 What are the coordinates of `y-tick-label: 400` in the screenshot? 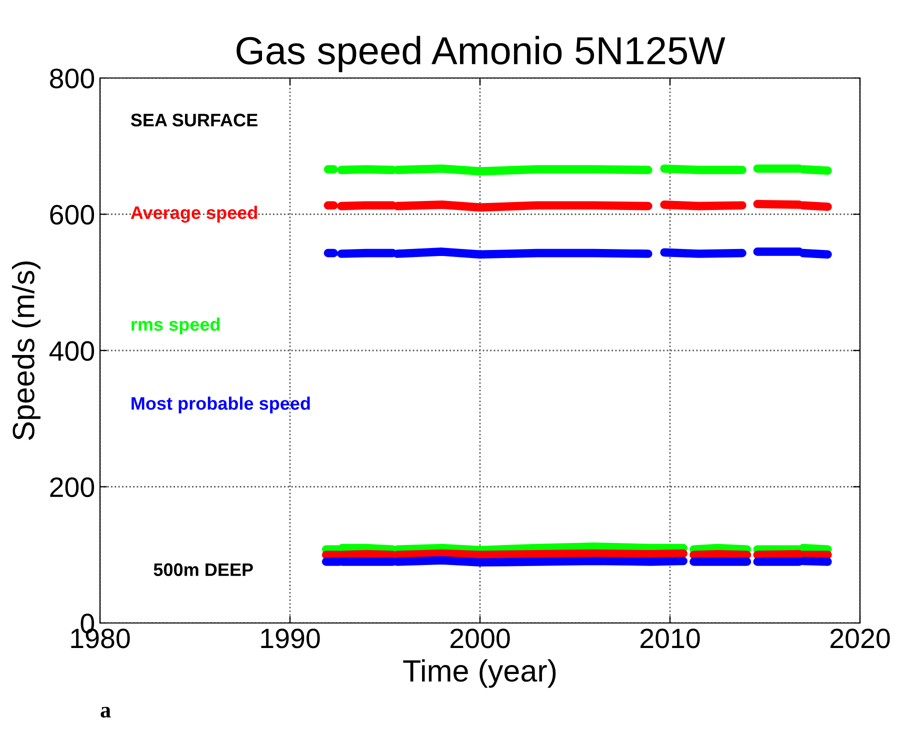 It's located at (71, 351).